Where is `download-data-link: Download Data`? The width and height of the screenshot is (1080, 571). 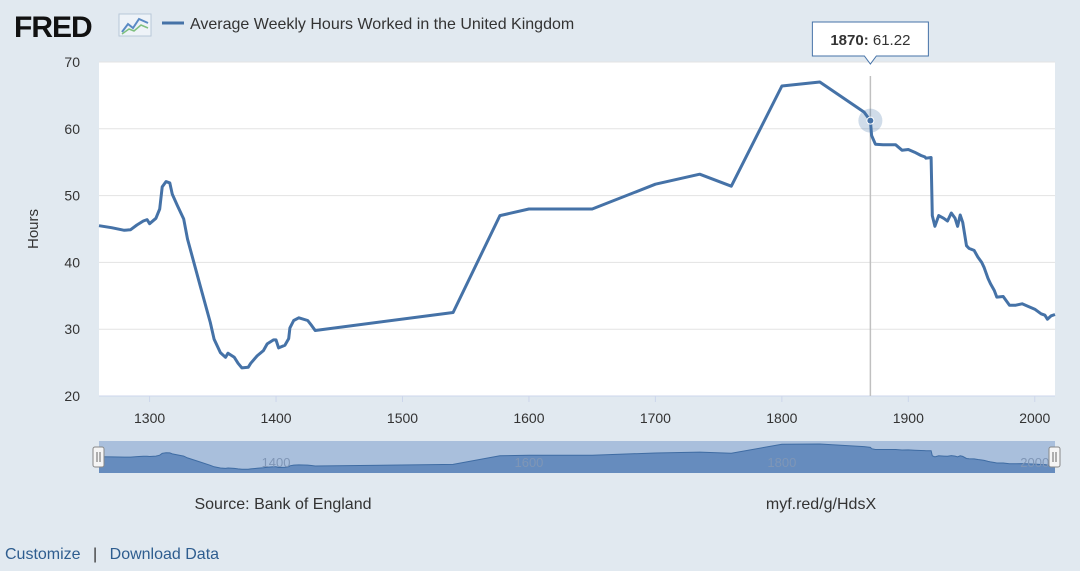 download-data-link: Download Data is located at coordinates (164, 554).